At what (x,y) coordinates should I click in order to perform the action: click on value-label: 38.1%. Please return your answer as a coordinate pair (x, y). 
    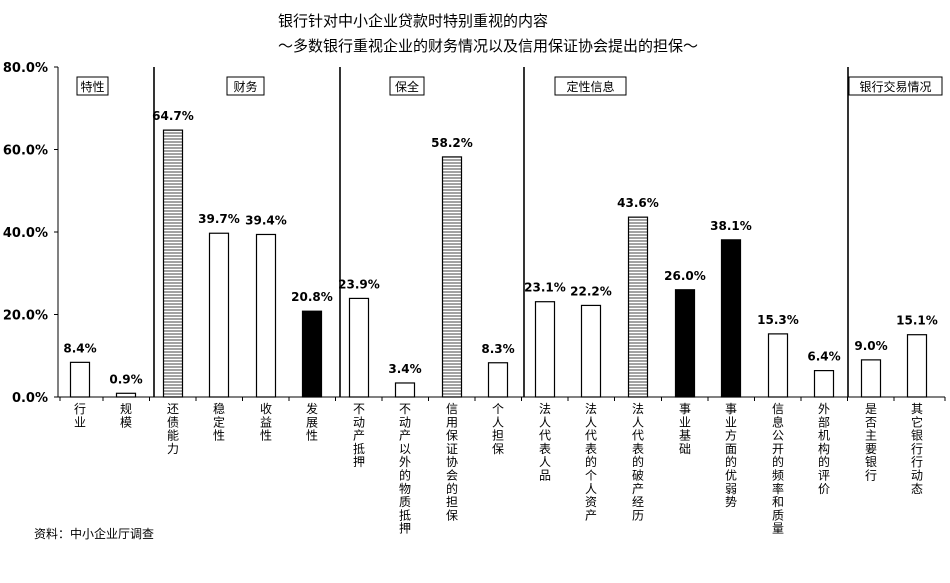
    Looking at the image, I should click on (731, 226).